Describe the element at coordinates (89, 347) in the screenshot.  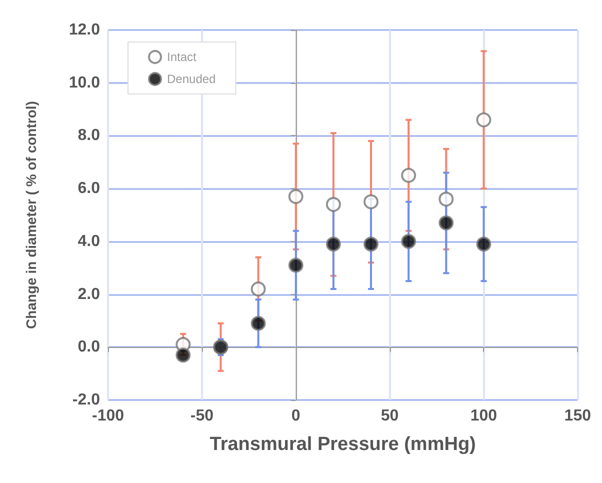
I see `y-tick-label: 0.0` at that location.